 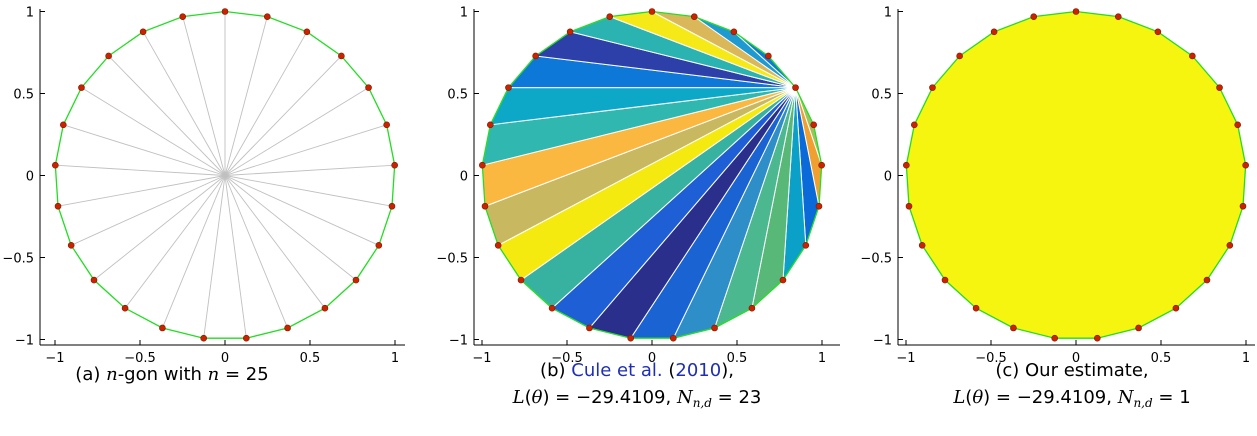 I want to click on caption-c-line1: (c) Our estimate,, so click(x=1071, y=370).